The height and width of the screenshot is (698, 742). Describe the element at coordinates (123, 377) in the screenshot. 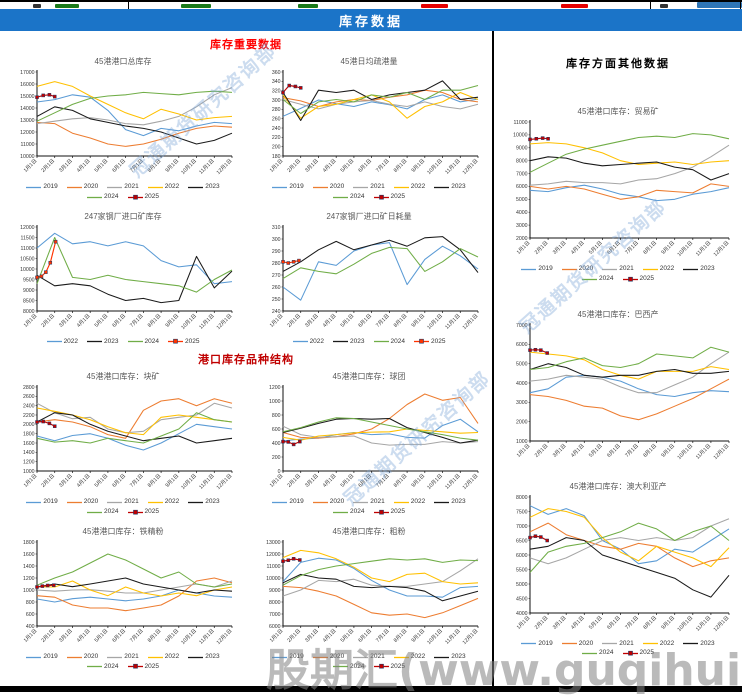

I see `chart-title: 45港港口库存：块矿` at that location.